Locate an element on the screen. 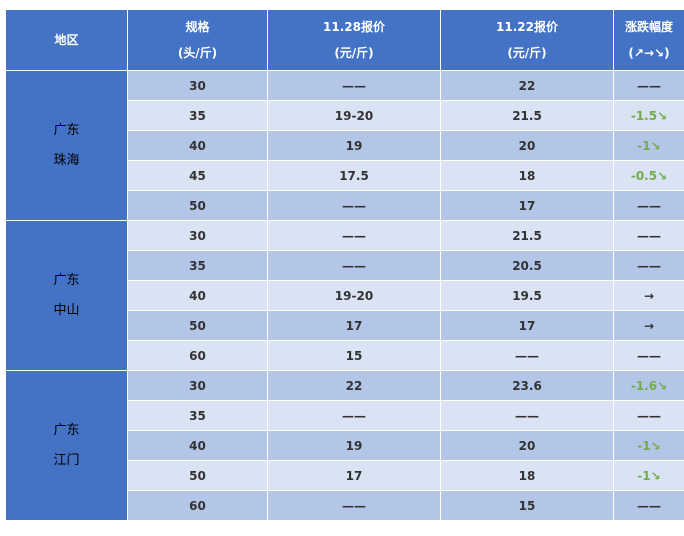 Image resolution: width=684 pixels, height=536 pixels. price-old-cell: 20.5 is located at coordinates (527, 265).